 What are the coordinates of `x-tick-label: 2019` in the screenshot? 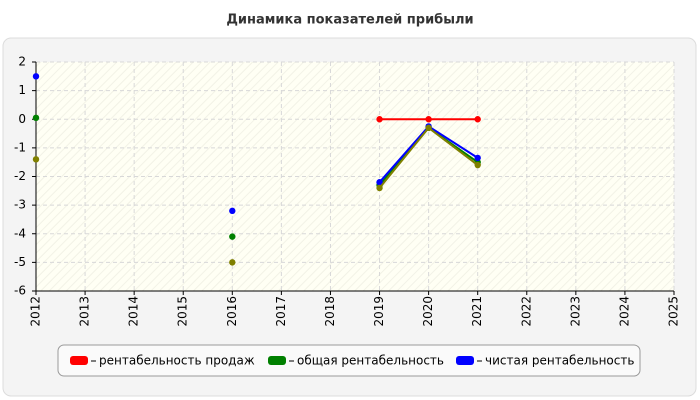 It's located at (379, 311).